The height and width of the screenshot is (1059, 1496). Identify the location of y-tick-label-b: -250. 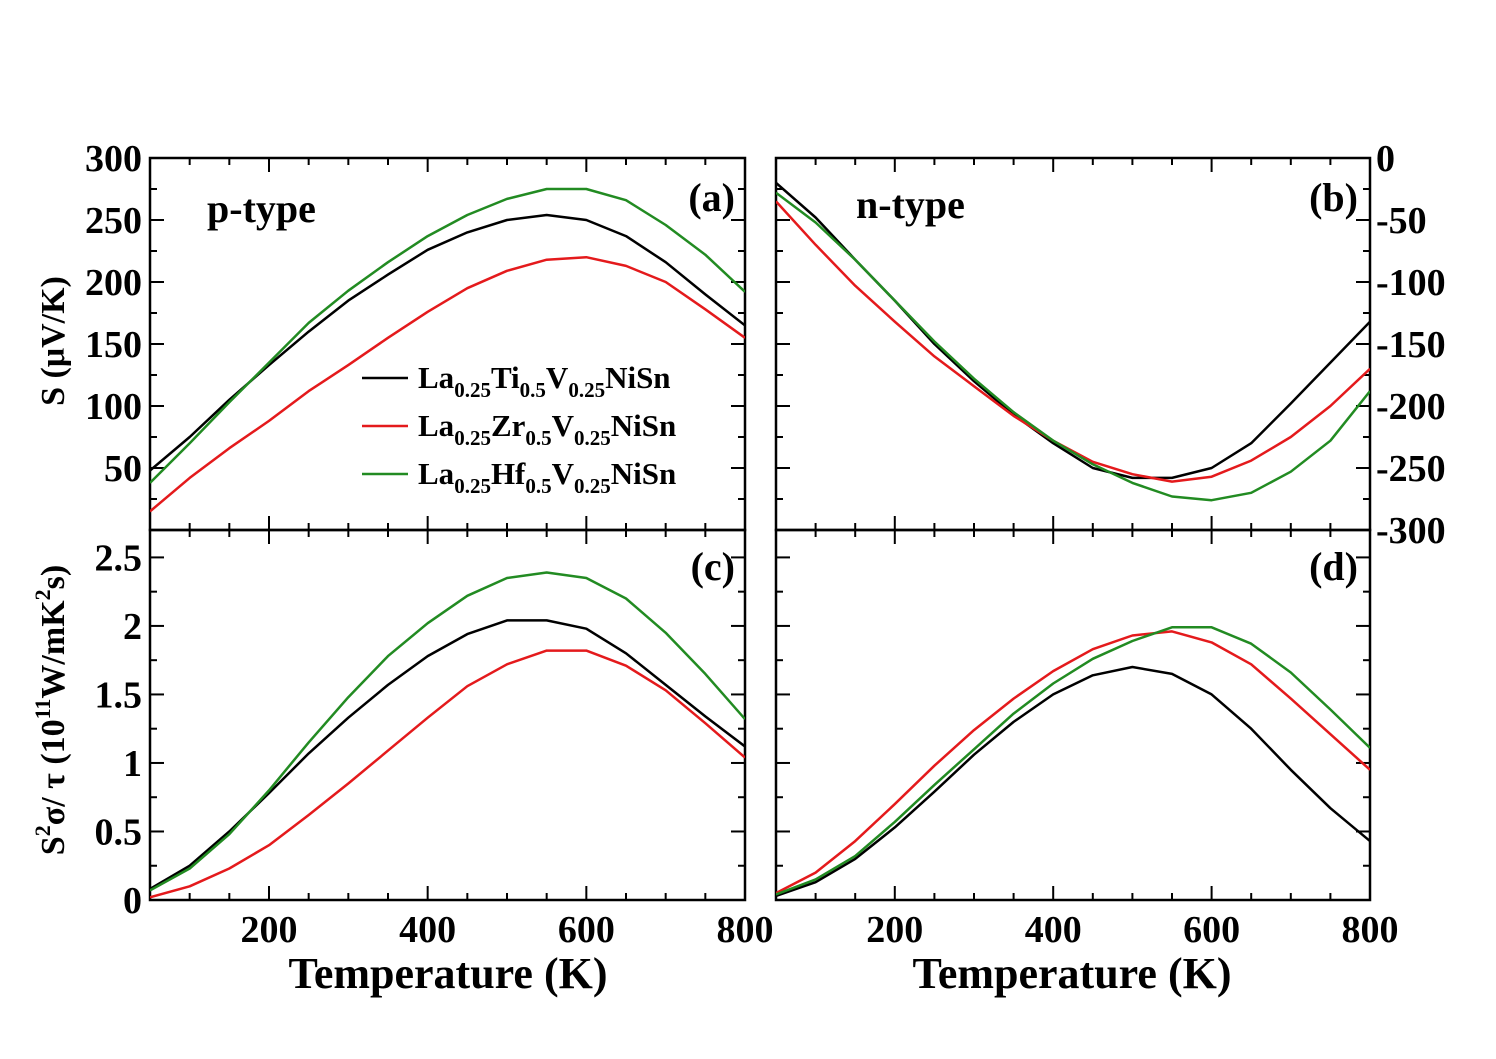
(1411, 469).